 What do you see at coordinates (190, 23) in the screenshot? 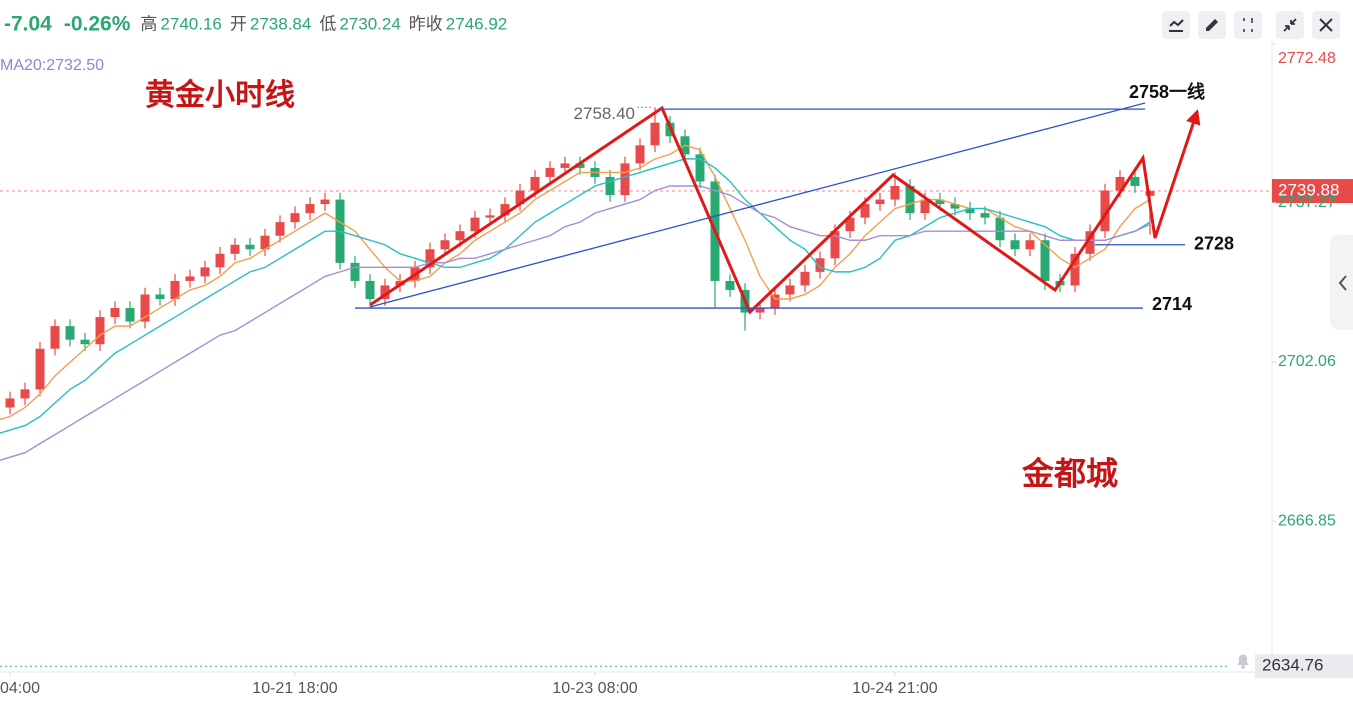
I see `stat-value: 2740.16` at bounding box center [190, 23].